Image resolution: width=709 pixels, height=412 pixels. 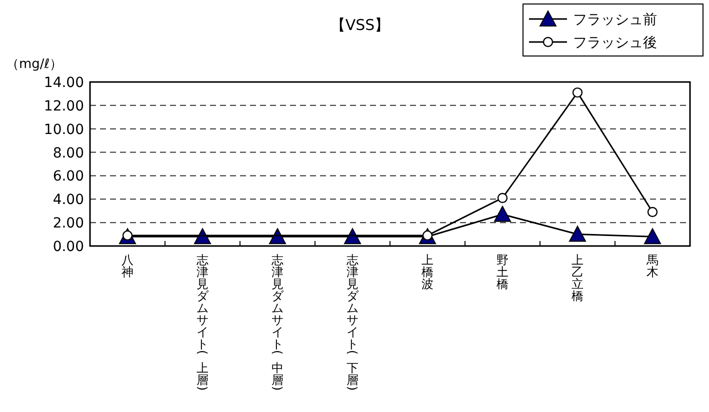 What do you see at coordinates (34, 64) in the screenshot?
I see `y-axis-title: （mg/ℓ）` at bounding box center [34, 64].